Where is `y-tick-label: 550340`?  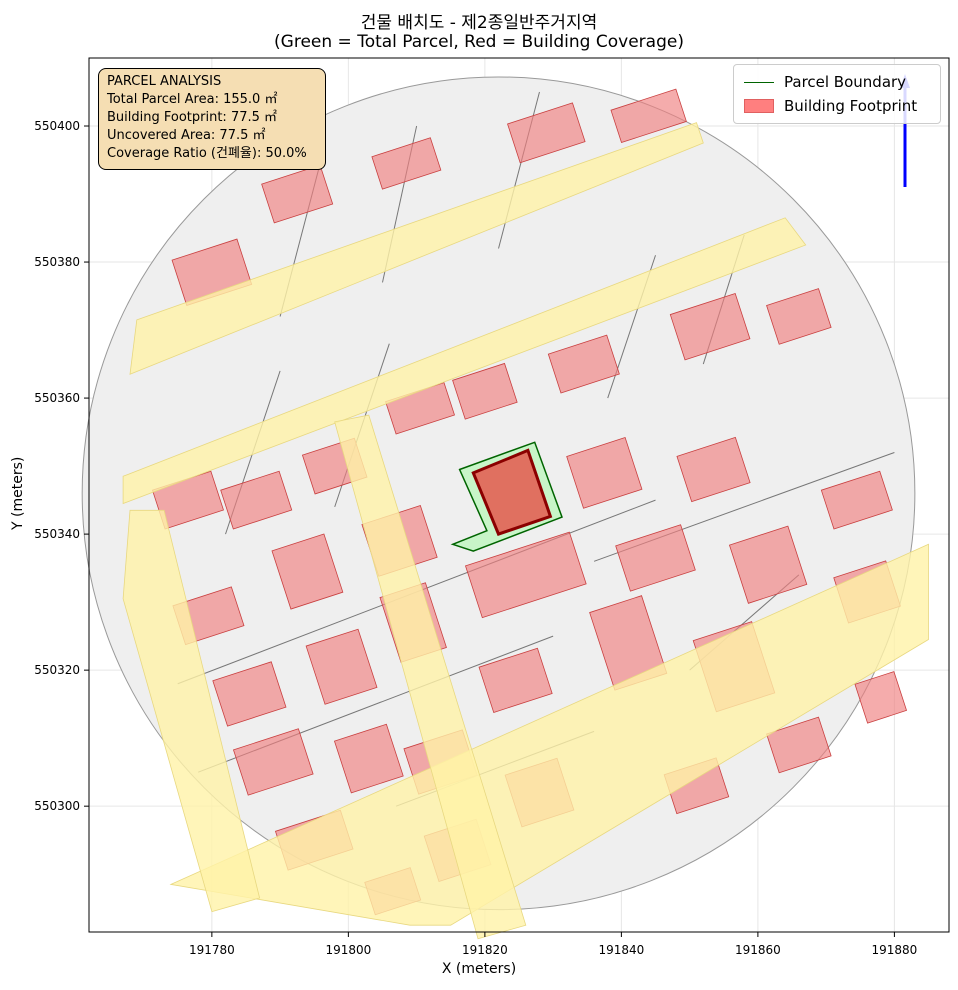 y-tick-label: 550340 is located at coordinates (57, 534).